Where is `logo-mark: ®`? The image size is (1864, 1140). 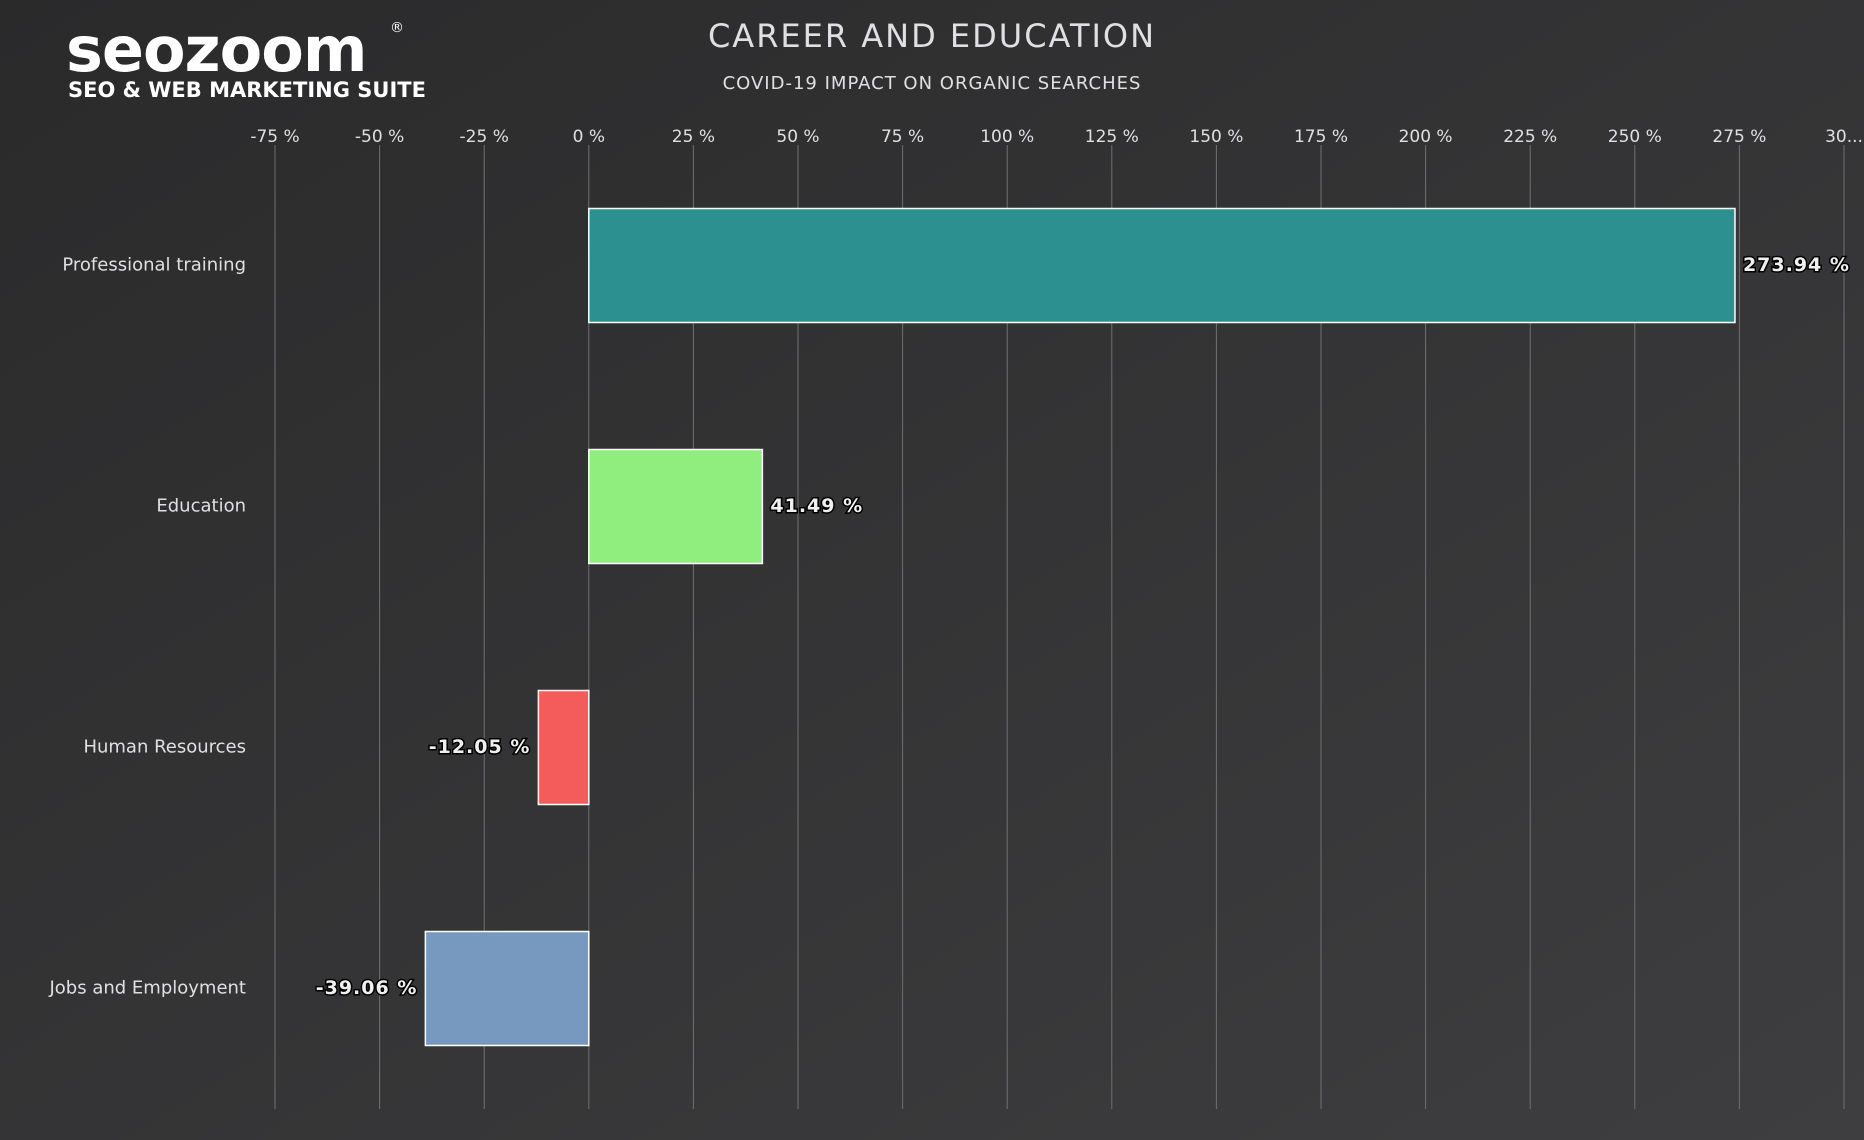
logo-mark: ® is located at coordinates (397, 28).